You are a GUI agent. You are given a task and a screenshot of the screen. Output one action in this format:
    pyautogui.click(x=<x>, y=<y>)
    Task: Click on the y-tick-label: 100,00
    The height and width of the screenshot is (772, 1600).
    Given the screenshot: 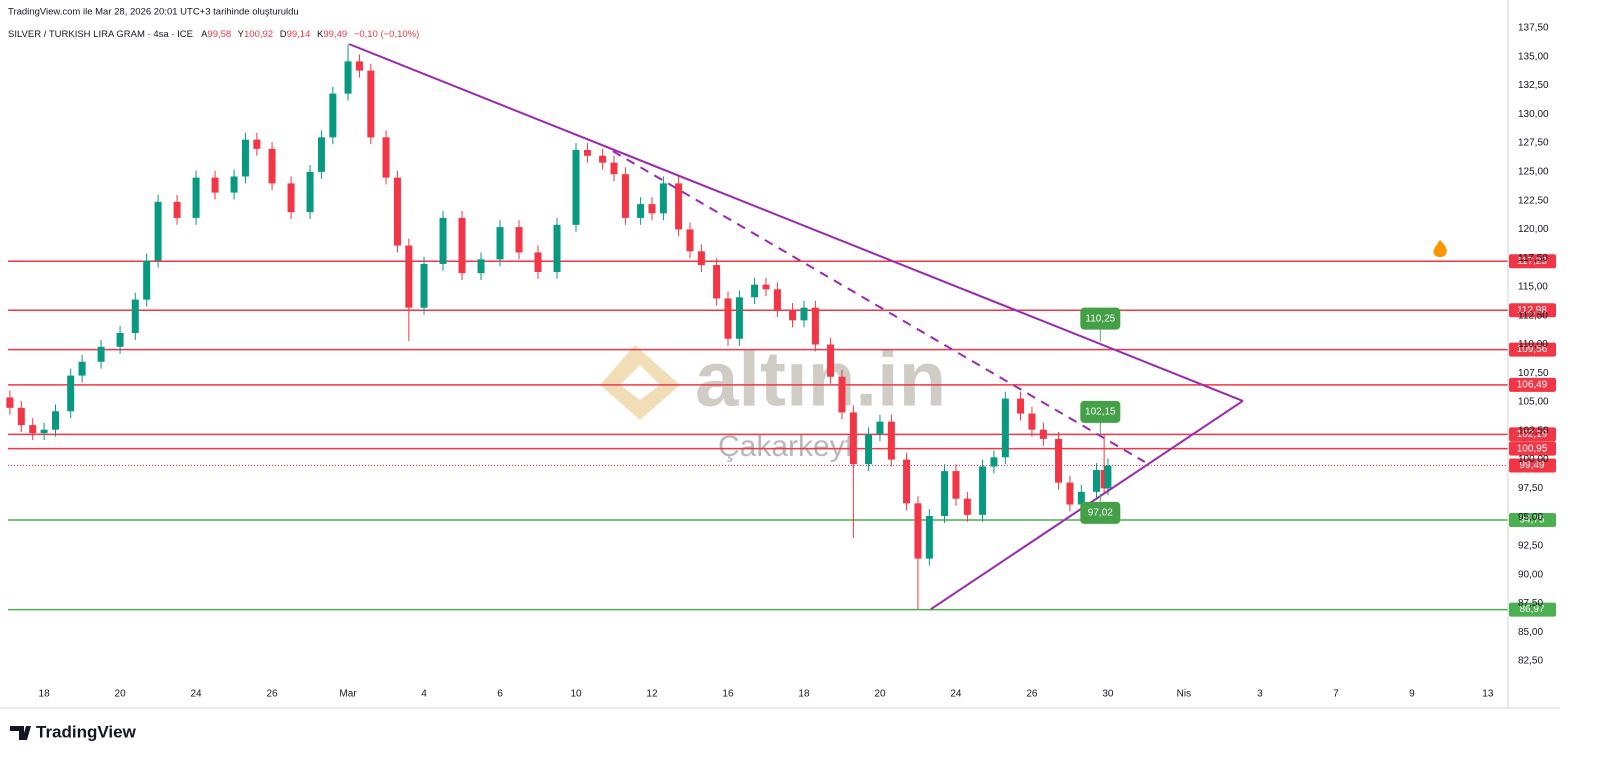 What is the action you would take?
    pyautogui.click(x=1533, y=459)
    